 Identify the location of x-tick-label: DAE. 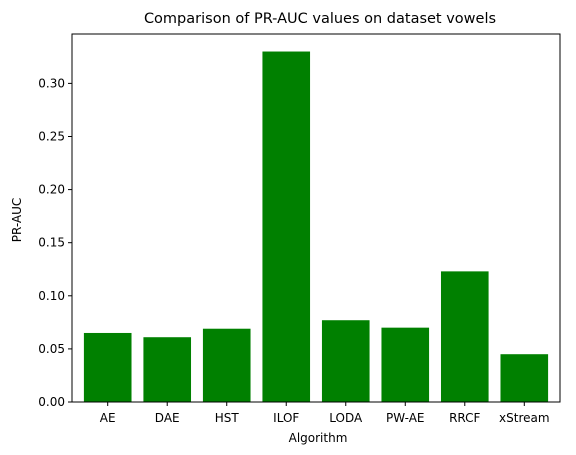
(167, 418).